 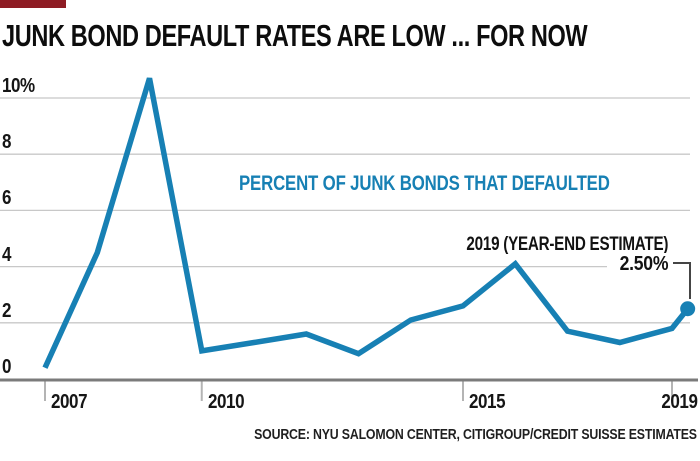 What do you see at coordinates (7, 367) in the screenshot?
I see `y-axis-label: 0` at bounding box center [7, 367].